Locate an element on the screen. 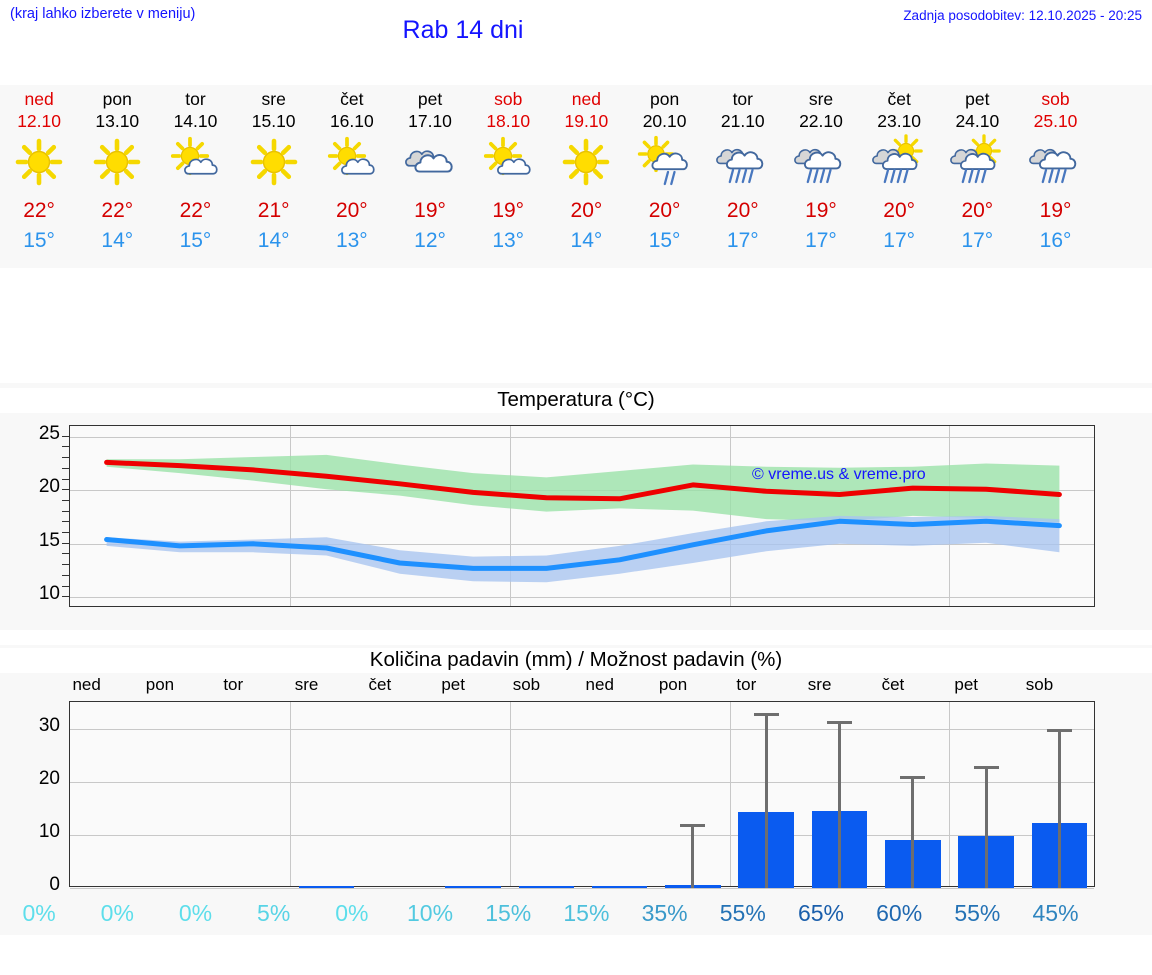 The height and width of the screenshot is (975, 1152). partly-cloudy-icon is located at coordinates (508, 162).